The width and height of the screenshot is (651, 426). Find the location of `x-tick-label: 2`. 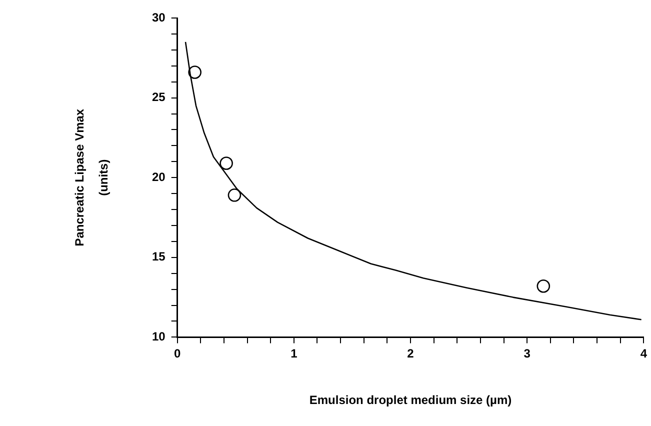

x-tick-label: 2 is located at coordinates (410, 353).